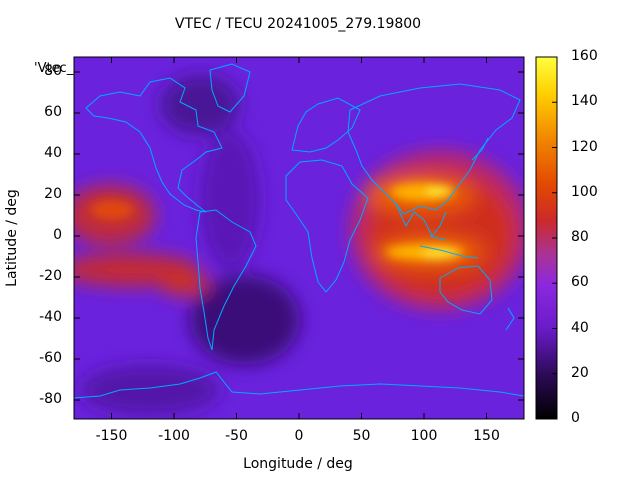 The image size is (640, 480). I want to click on coast-greenland, so click(230, 88).